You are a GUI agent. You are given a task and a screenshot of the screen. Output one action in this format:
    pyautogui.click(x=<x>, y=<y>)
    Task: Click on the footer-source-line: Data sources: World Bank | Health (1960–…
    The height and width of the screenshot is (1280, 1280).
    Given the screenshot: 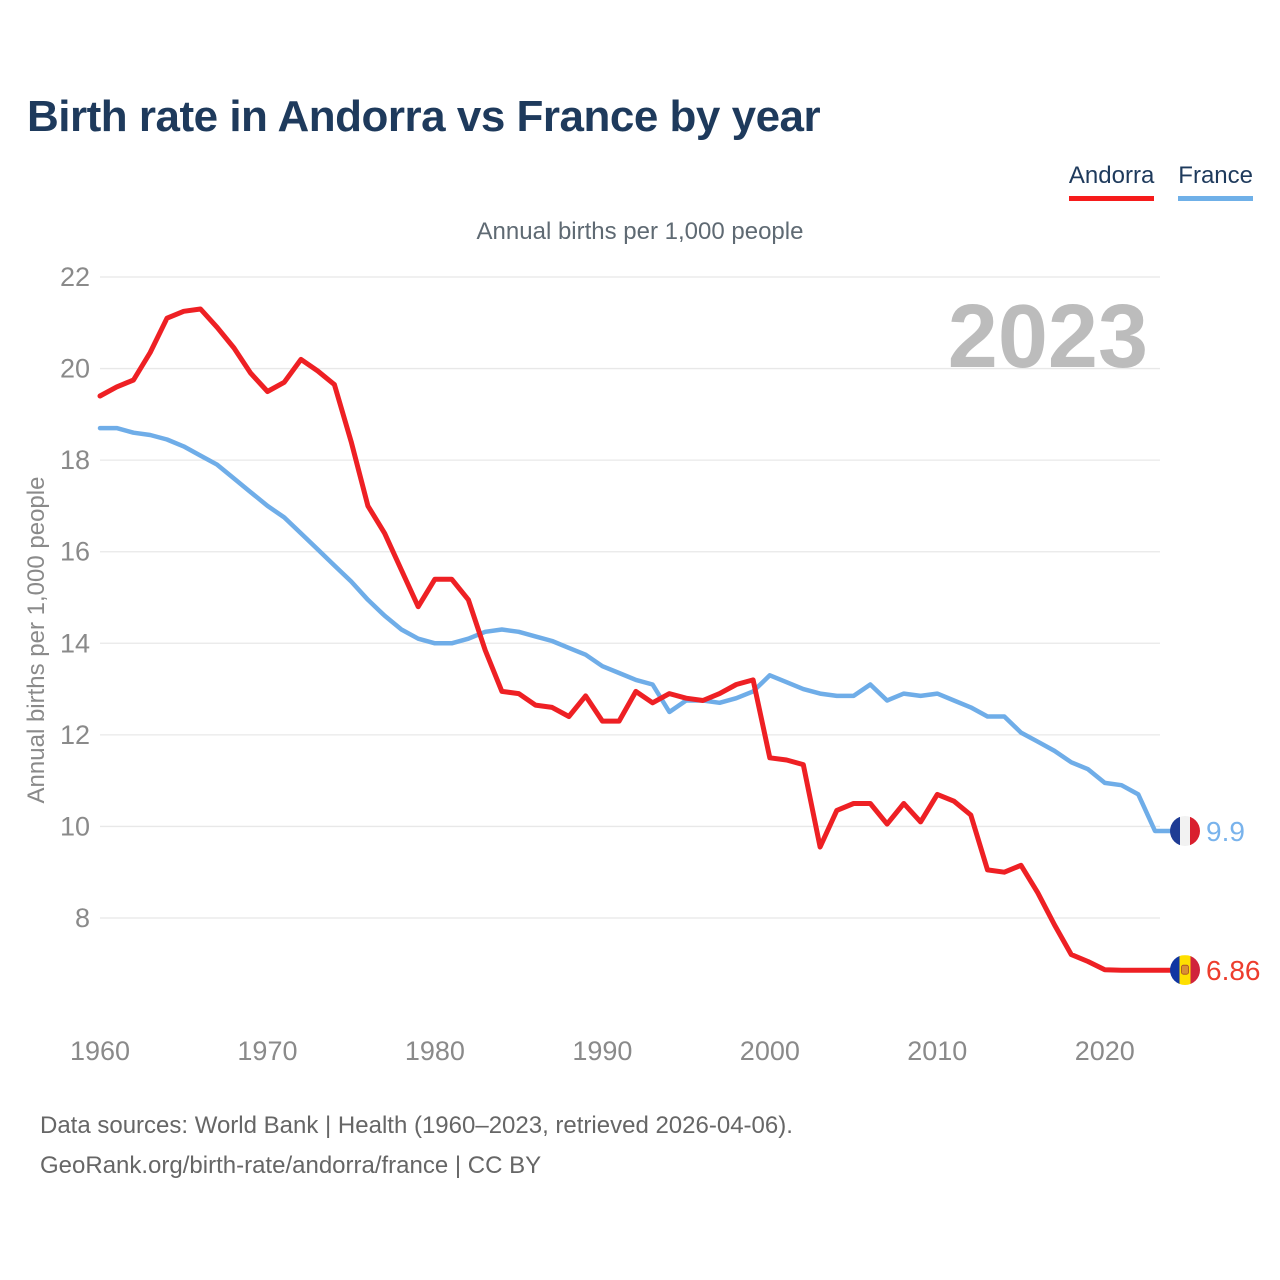 What is the action you would take?
    pyautogui.click(x=416, y=1125)
    